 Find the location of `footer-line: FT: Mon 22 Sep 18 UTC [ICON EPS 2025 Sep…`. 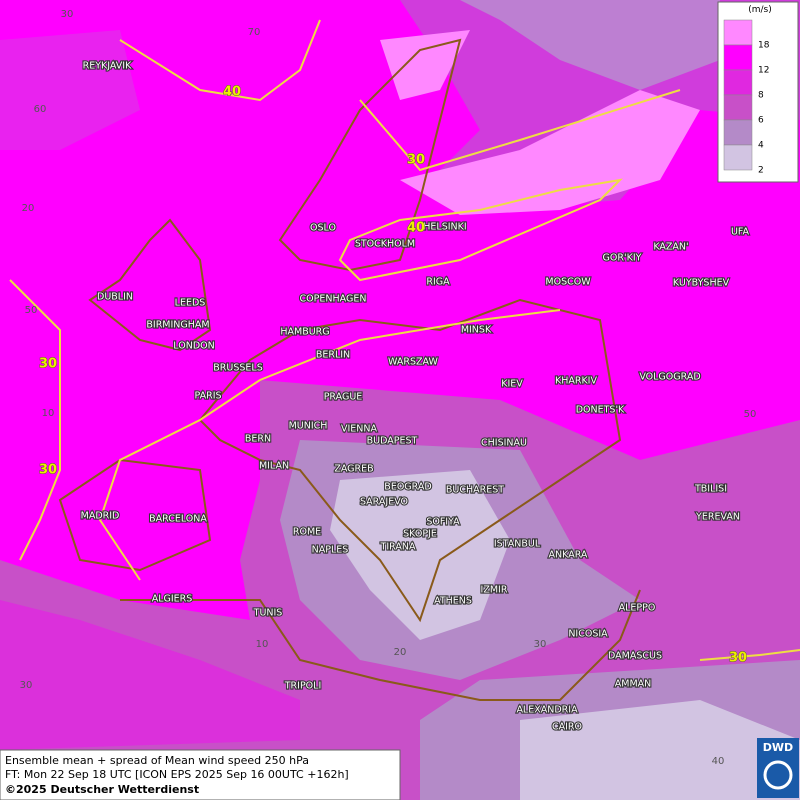

footer-line: FT: Mon 22 Sep 18 UTC [ICON EPS 2025 Sep… is located at coordinates (177, 774).